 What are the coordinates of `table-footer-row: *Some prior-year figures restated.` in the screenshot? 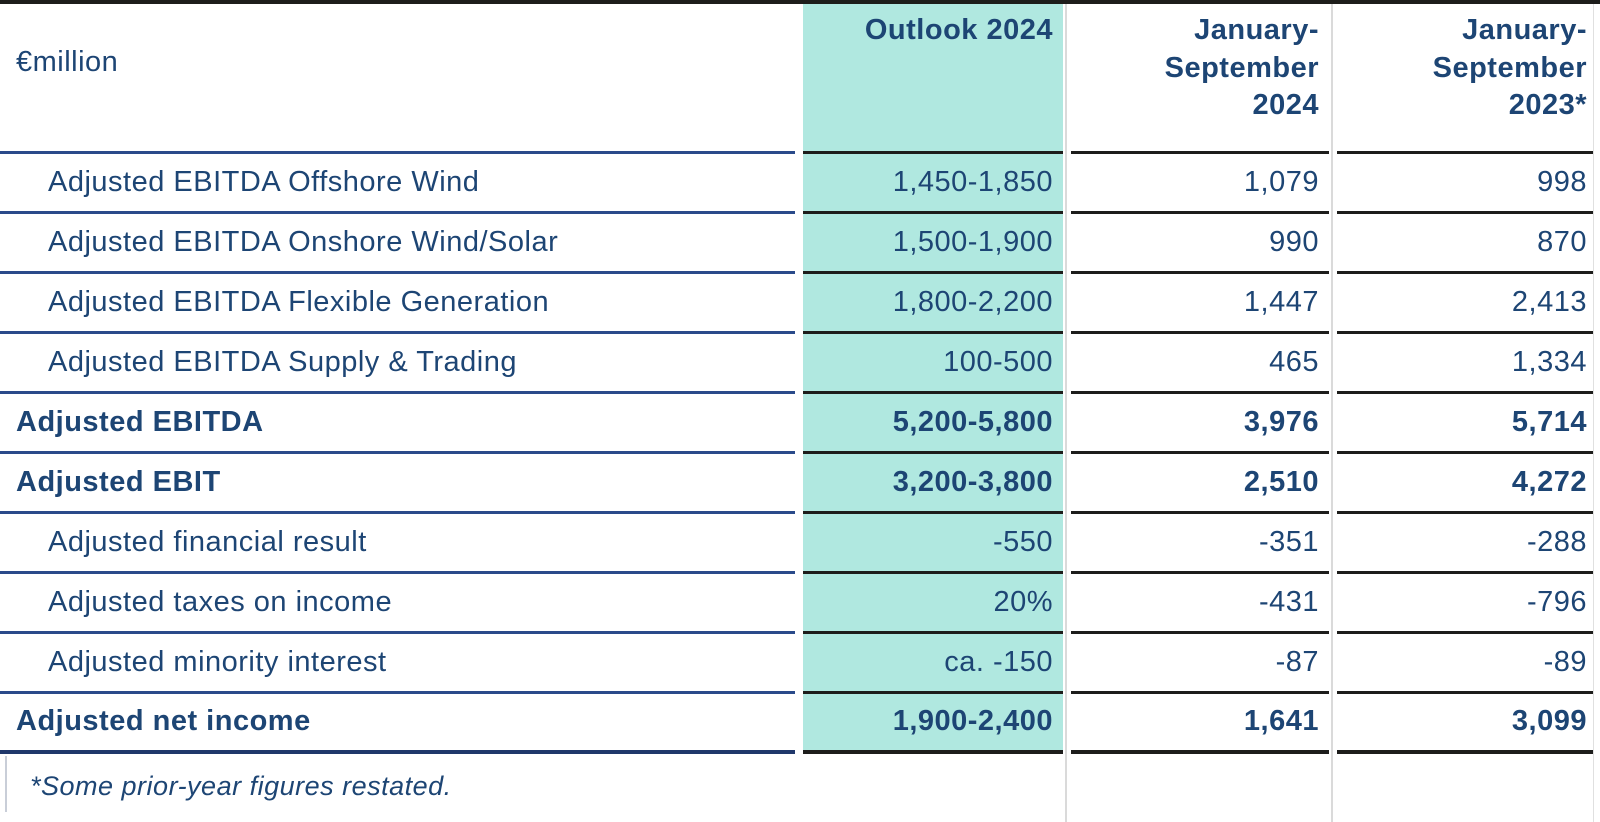 It's located at (800, 786).